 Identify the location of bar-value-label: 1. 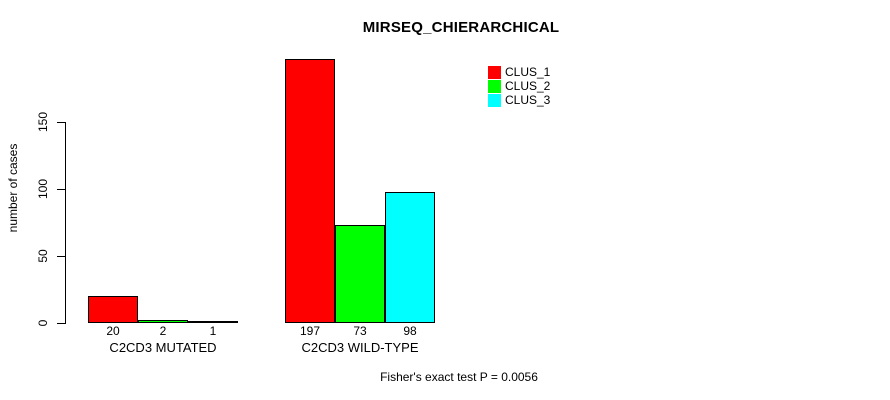
(213, 331).